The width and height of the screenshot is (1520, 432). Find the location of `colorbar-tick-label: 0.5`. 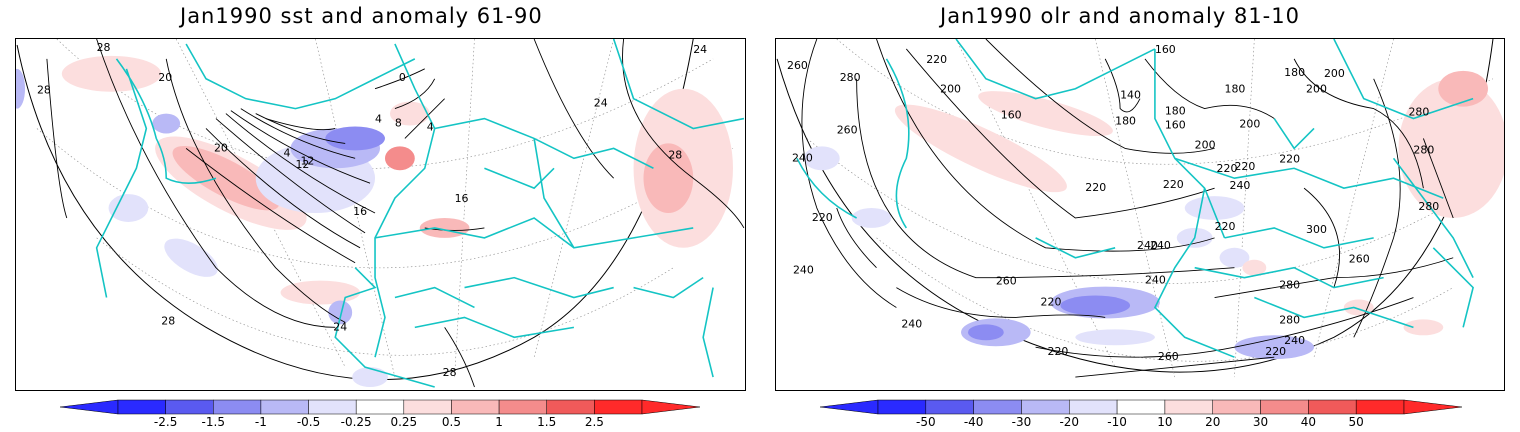

colorbar-tick-label: 0.5 is located at coordinates (451, 422).